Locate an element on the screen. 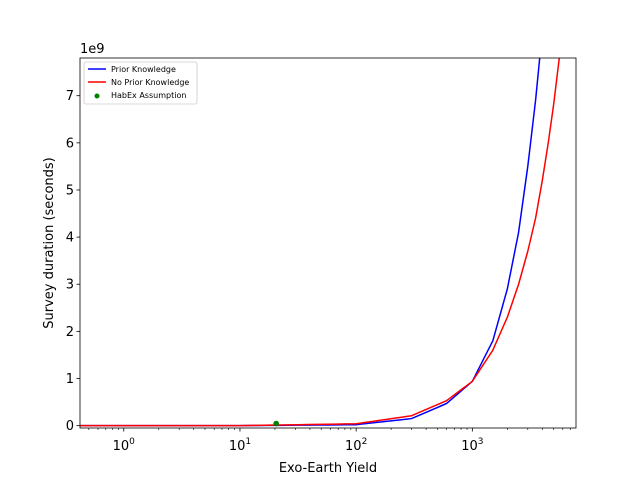  y-axis-label: Survey duration (seconds) is located at coordinates (49, 242).